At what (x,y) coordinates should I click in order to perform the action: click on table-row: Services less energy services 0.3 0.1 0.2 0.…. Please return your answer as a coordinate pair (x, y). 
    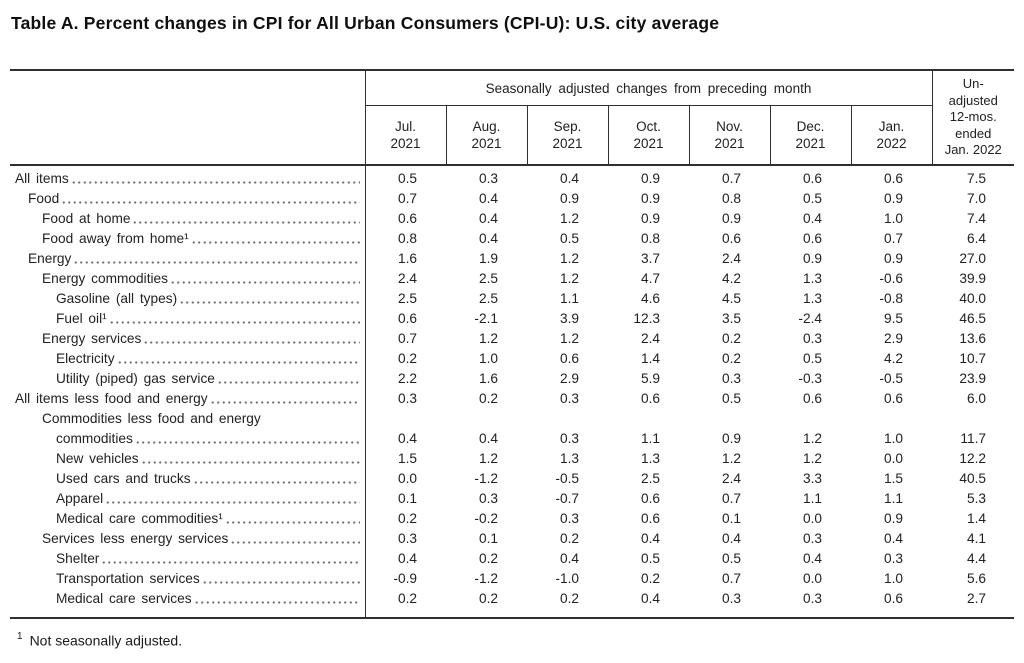
    Looking at the image, I should click on (512, 539).